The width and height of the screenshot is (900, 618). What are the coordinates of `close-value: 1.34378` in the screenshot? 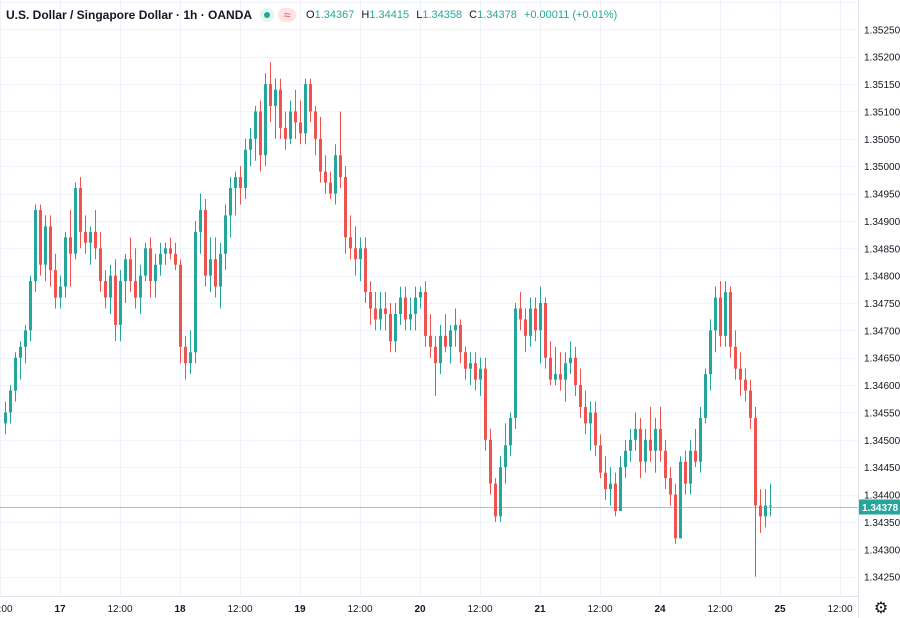 It's located at (497, 15).